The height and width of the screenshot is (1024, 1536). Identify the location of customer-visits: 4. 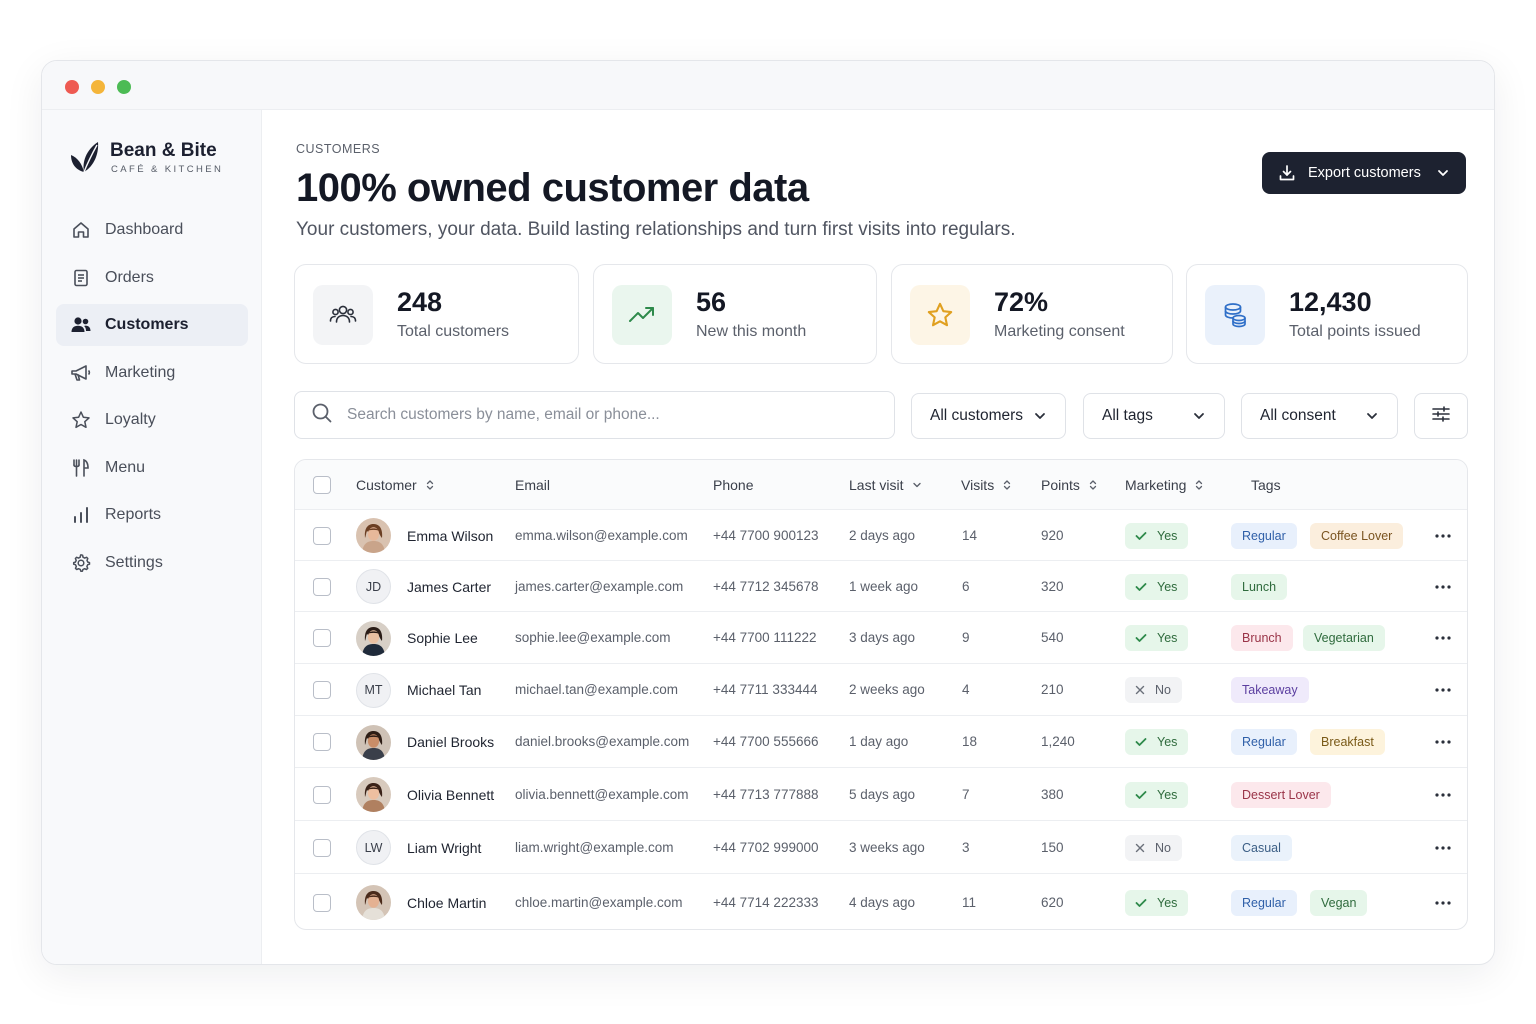
(966, 689).